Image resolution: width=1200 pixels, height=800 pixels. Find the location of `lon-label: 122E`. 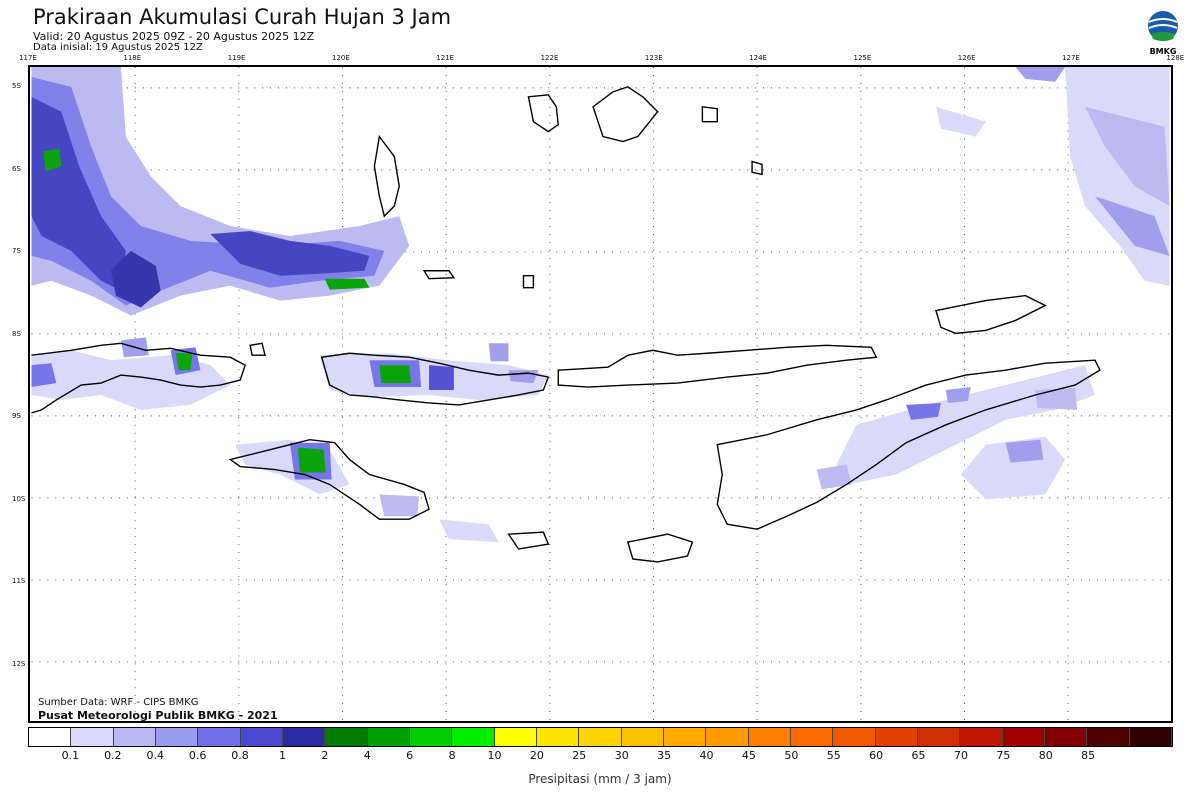

lon-label: 122E is located at coordinates (549, 58).